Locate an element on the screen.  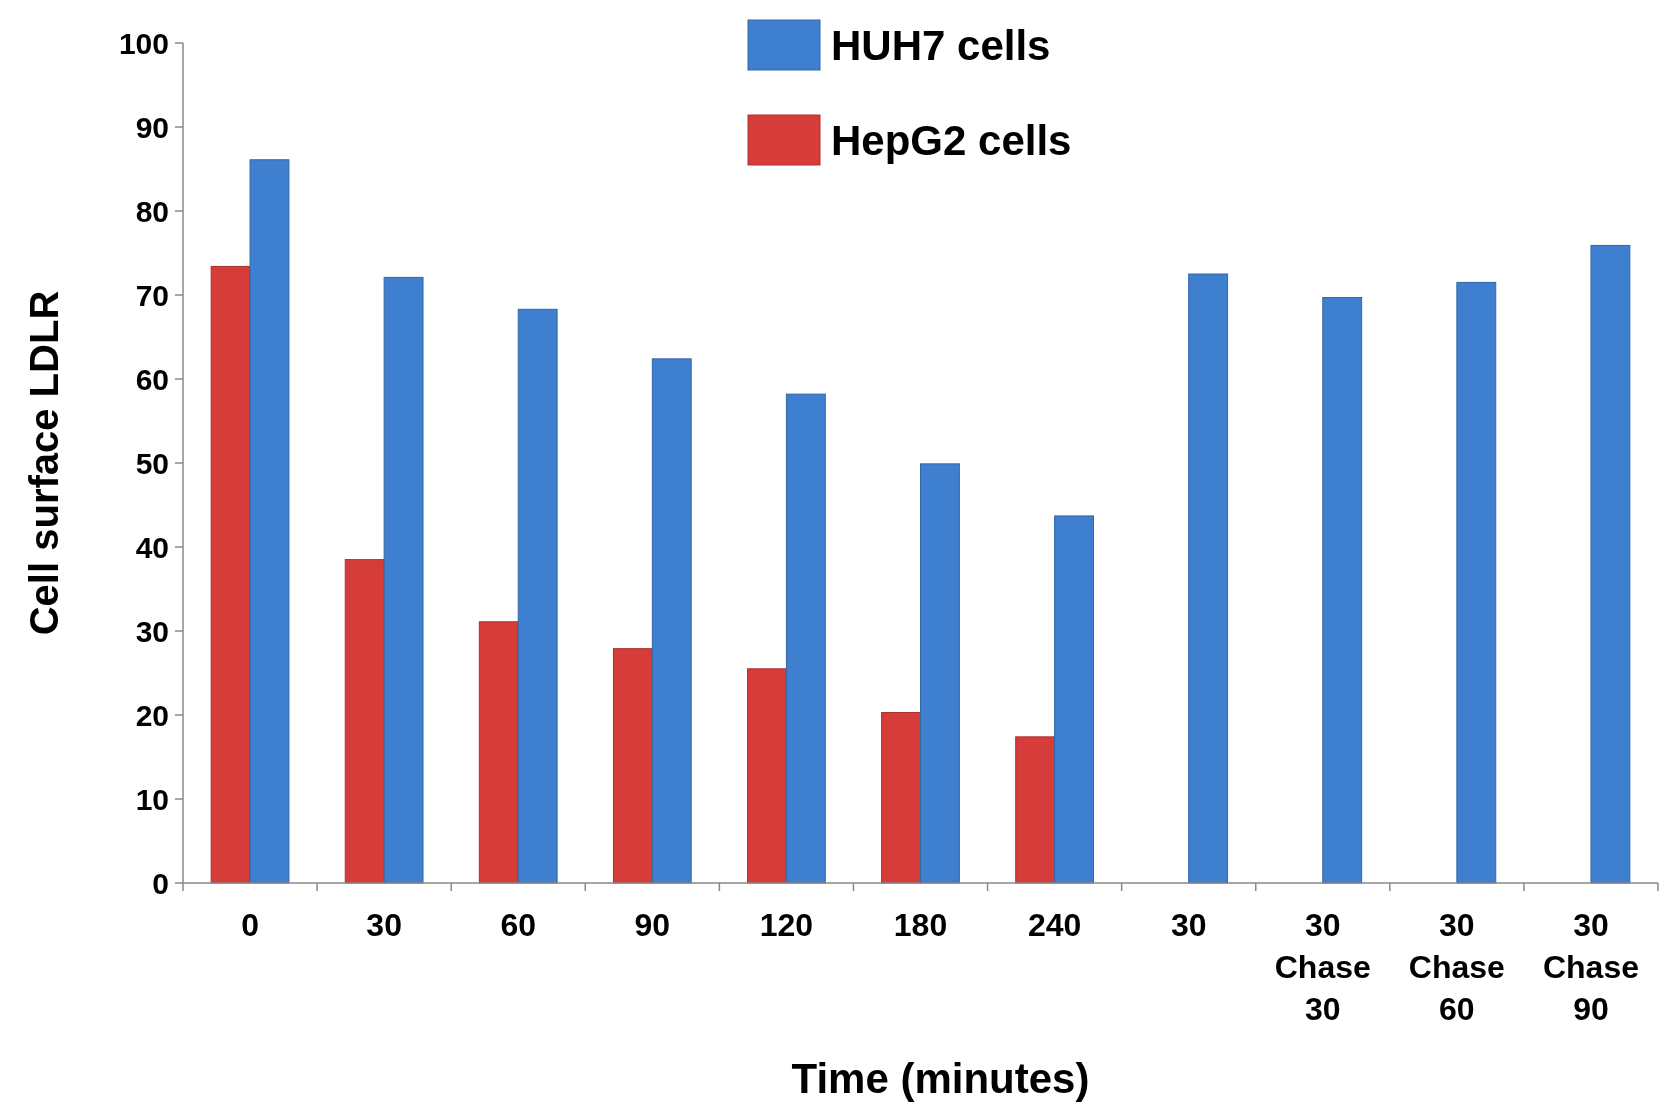
y-tick-label: 10 is located at coordinates (152, 799).